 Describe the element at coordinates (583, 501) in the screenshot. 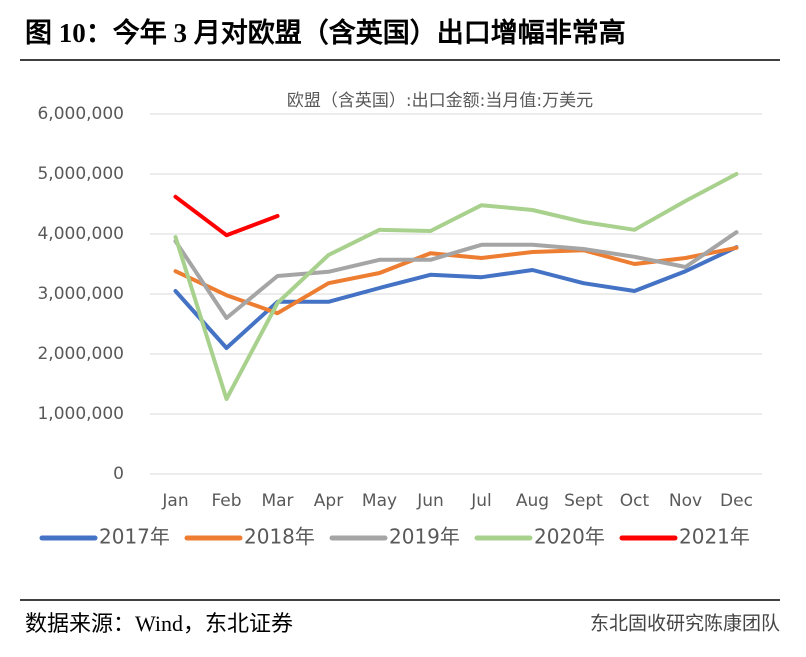

I see `x-tick-label: Sept` at that location.